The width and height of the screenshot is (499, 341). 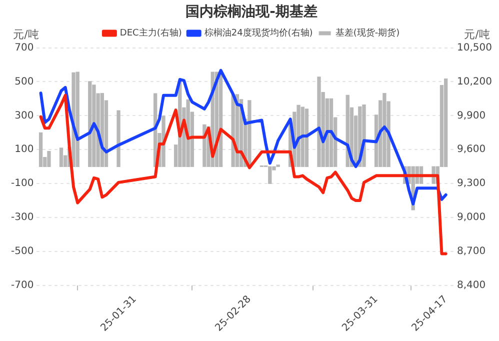 I want to click on y2-tick-label: 9,300, so click(x=471, y=184).